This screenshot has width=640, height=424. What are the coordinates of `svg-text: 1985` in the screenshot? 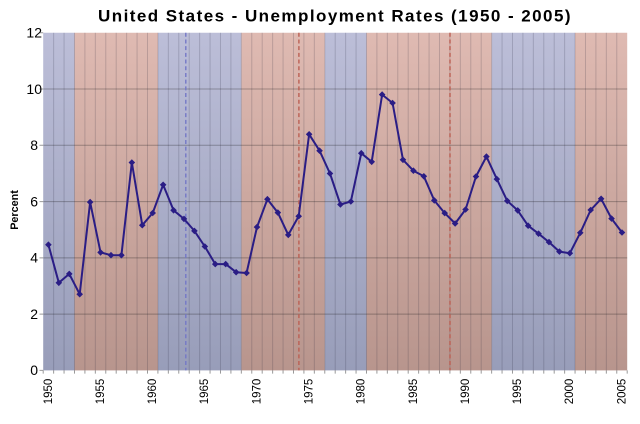 It's located at (414, 392).